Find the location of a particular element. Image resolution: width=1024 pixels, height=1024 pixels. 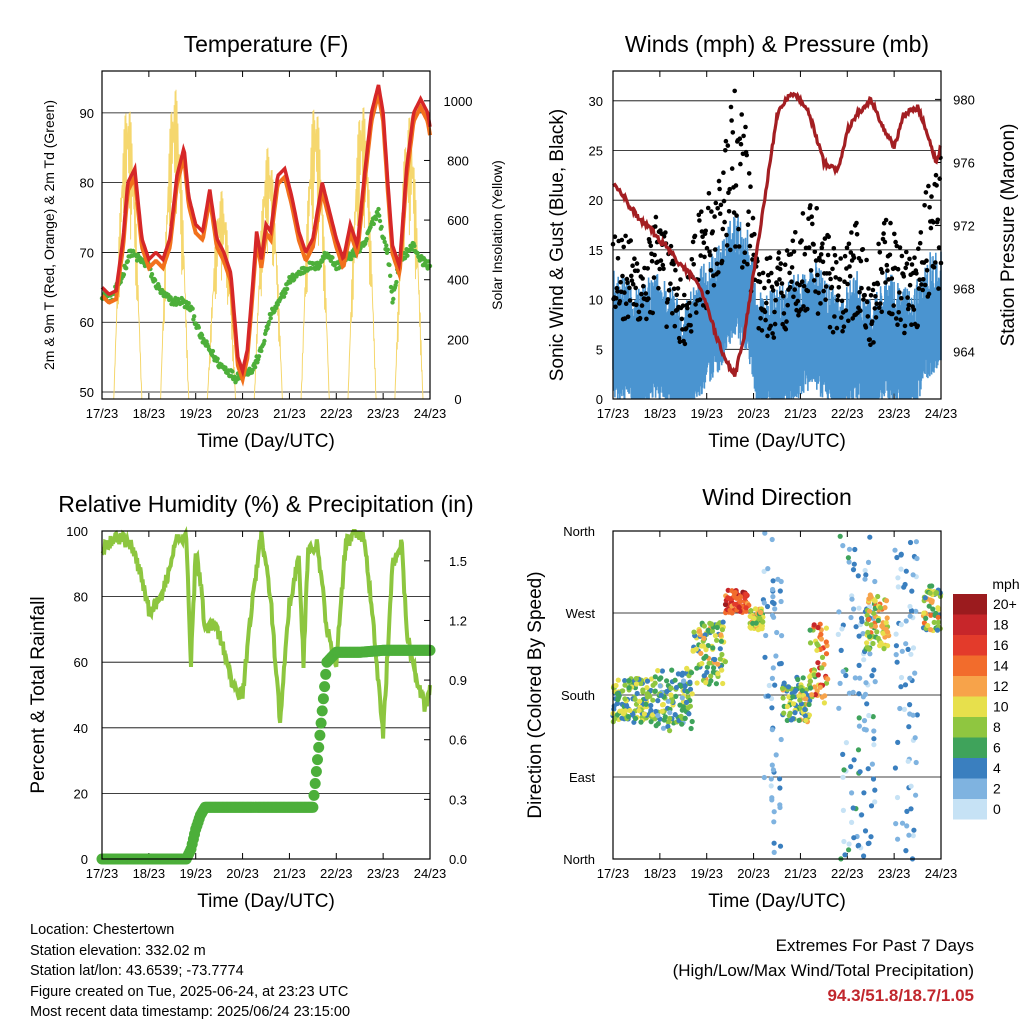

y-axis-label: Percent & Total Rainfall is located at coordinates (38, 694).